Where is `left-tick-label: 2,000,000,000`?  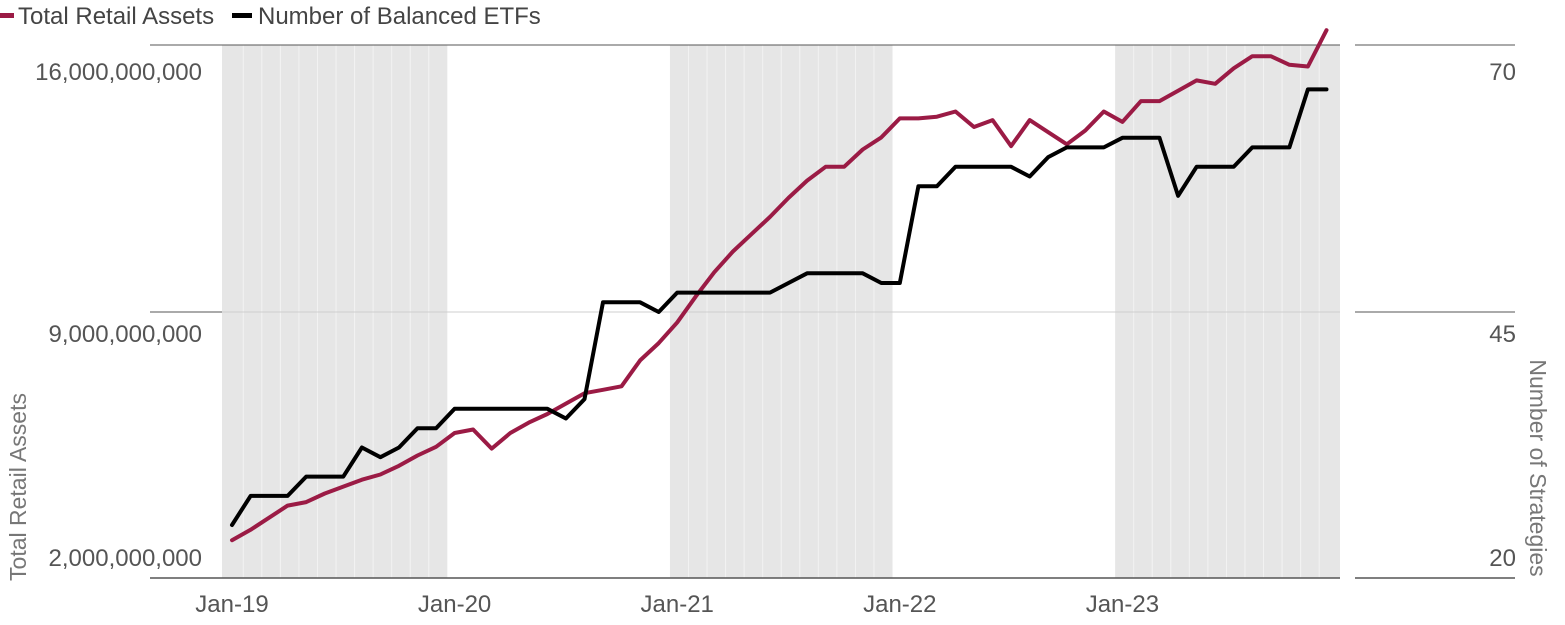
left-tick-label: 2,000,000,000 is located at coordinates (125, 558).